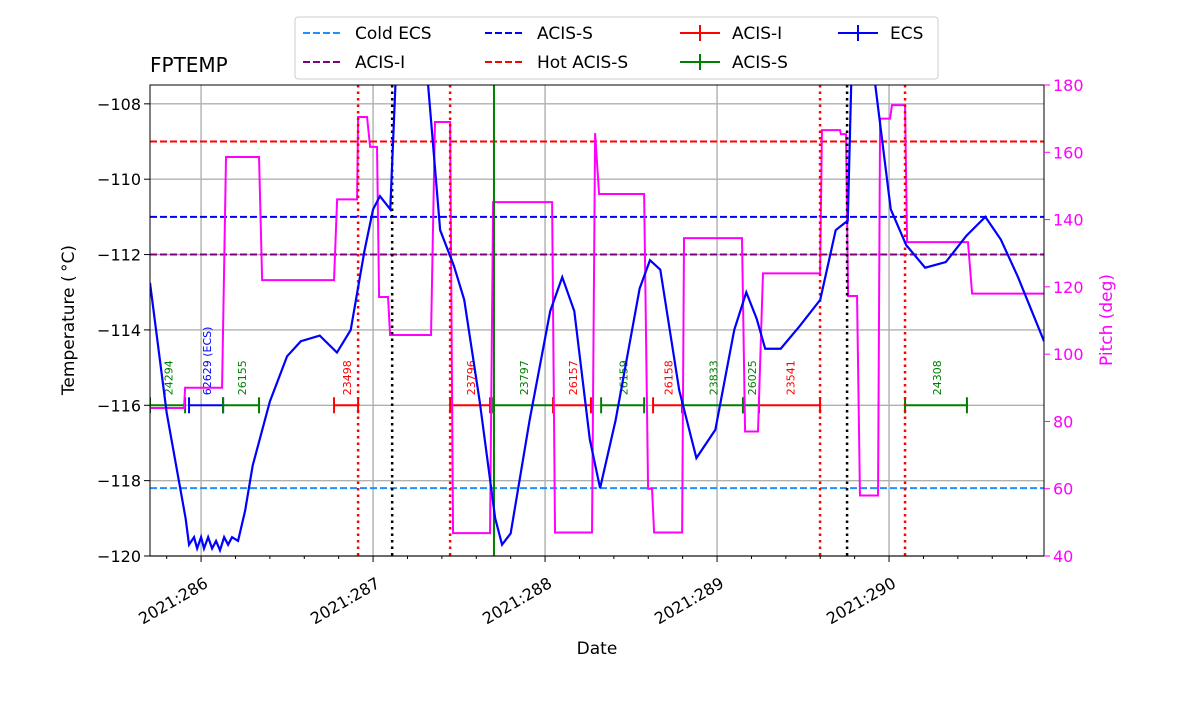 Image resolution: width=1200 pixels, height=714 pixels. What do you see at coordinates (573, 377) in the screenshot?
I see `obsid-label: 26157` at bounding box center [573, 377].